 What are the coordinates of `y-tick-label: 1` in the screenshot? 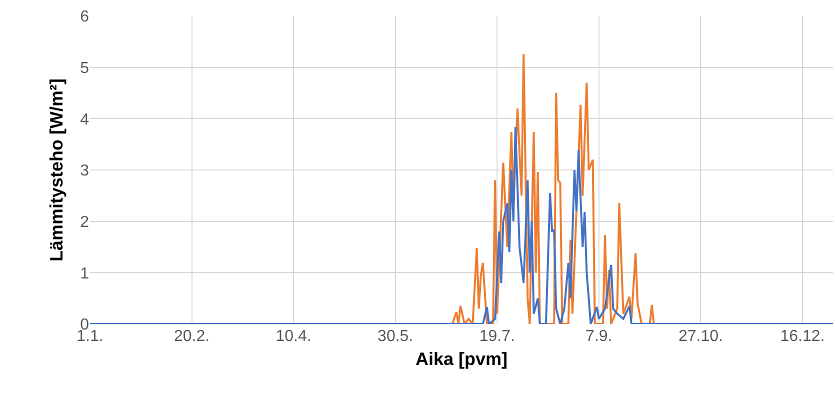 It's located at (85, 273).